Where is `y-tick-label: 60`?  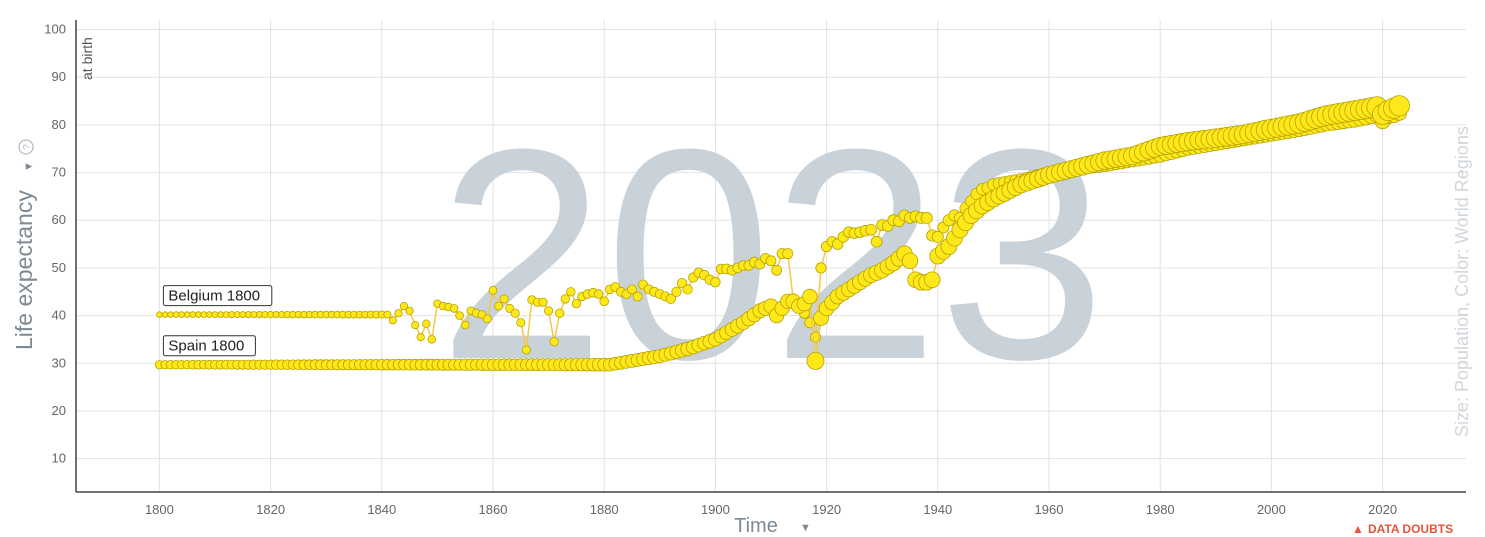
y-tick-label: 60 is located at coordinates (59, 219).